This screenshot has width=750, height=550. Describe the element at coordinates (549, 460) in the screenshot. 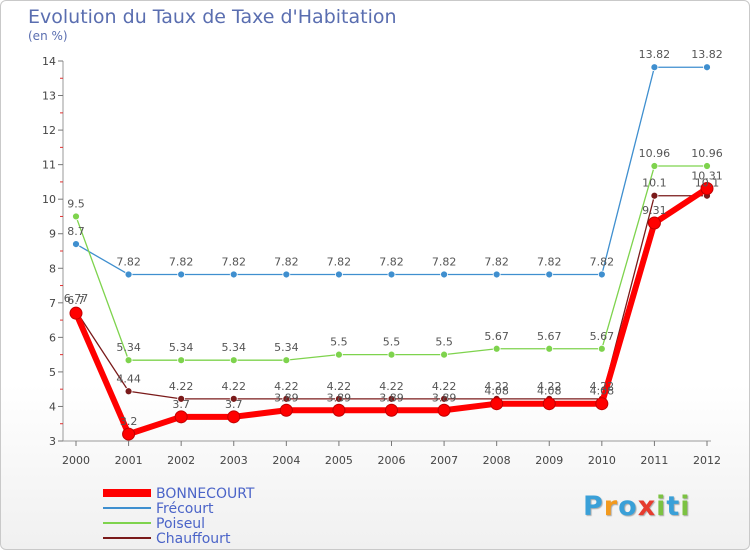

I see `x-tick-label: 2009` at that location.